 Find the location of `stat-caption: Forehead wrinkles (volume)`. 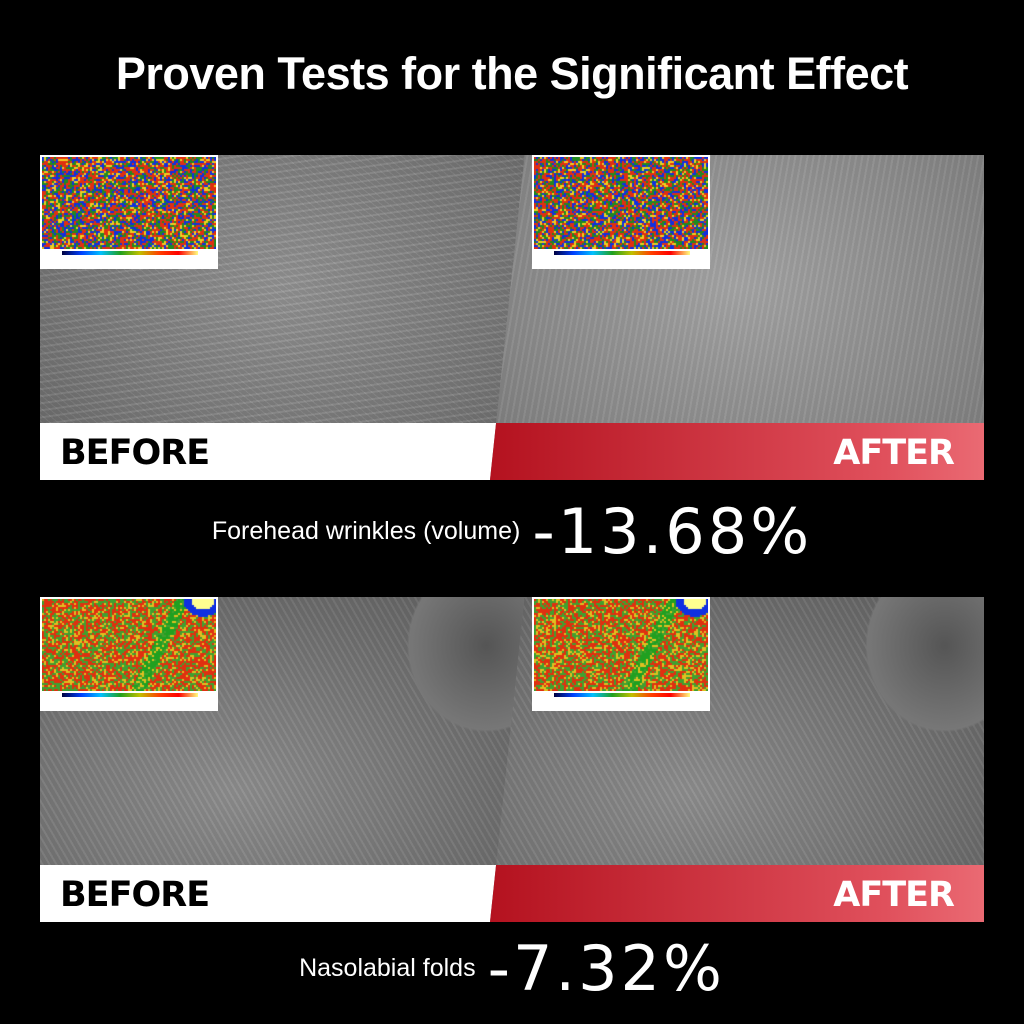

stat-caption: Forehead wrinkles (volume) is located at coordinates (366, 531).